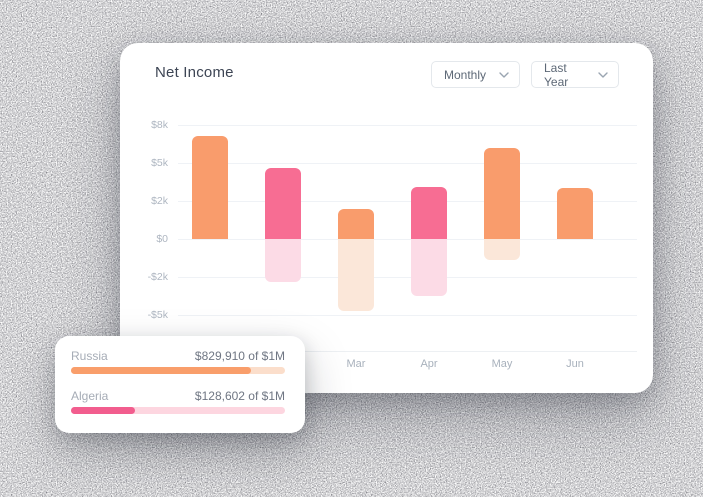  Describe the element at coordinates (356, 223) in the screenshot. I see `bar-mar-positive` at that location.